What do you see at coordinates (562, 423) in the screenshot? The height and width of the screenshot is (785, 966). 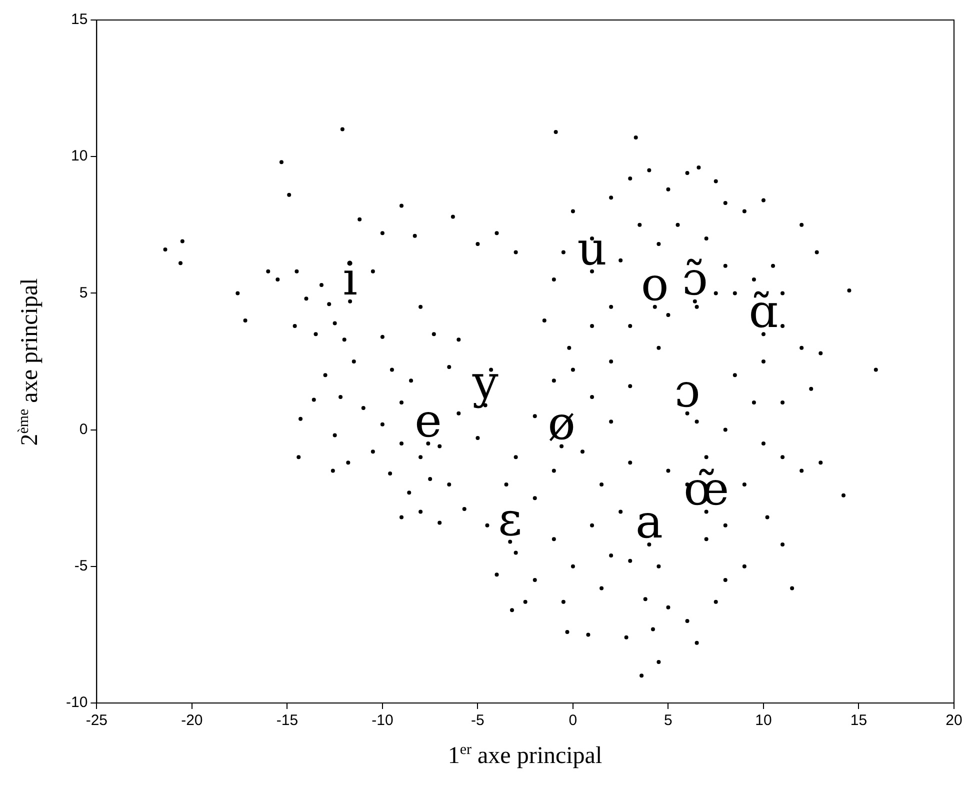 I see `data-label: ø` at bounding box center [562, 423].